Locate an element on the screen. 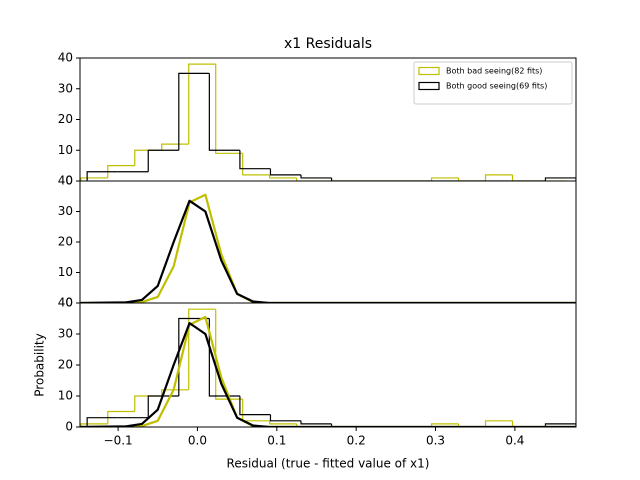 This screenshot has width=640, height=480. x-tick-label: 0.4 is located at coordinates (514, 441).